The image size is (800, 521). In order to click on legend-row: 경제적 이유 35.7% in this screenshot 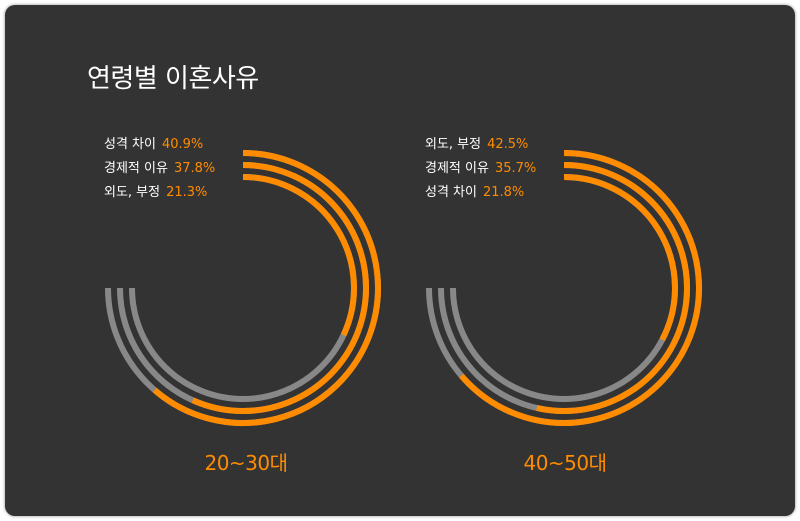, I will do `click(480, 166)`.